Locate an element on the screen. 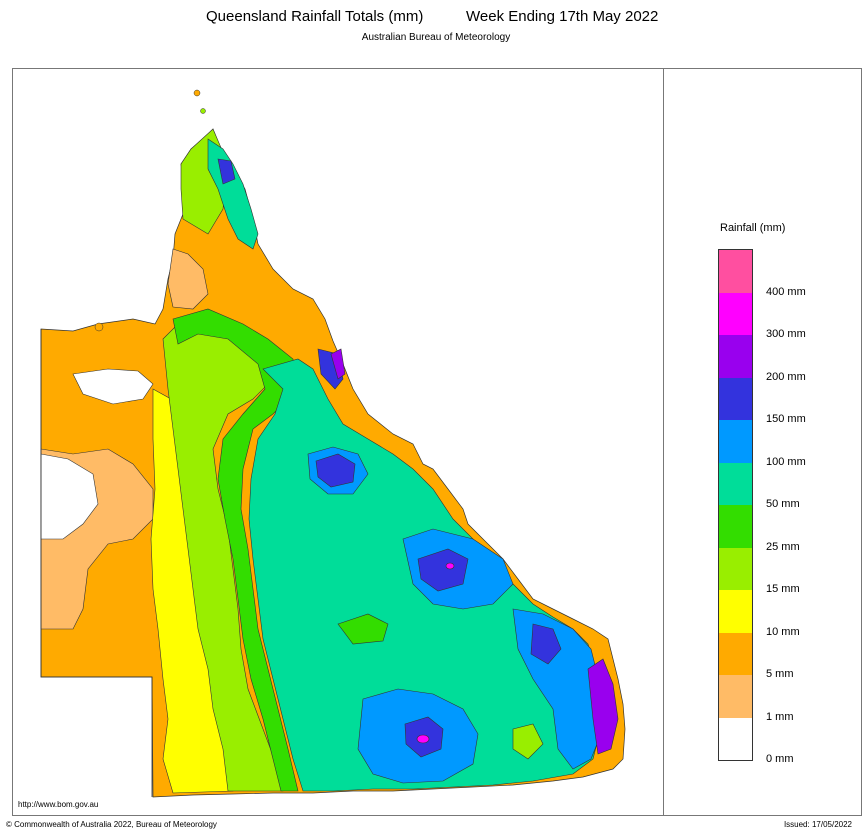 This screenshot has height=840, width=862. legend-label: 200 mm is located at coordinates (786, 376).